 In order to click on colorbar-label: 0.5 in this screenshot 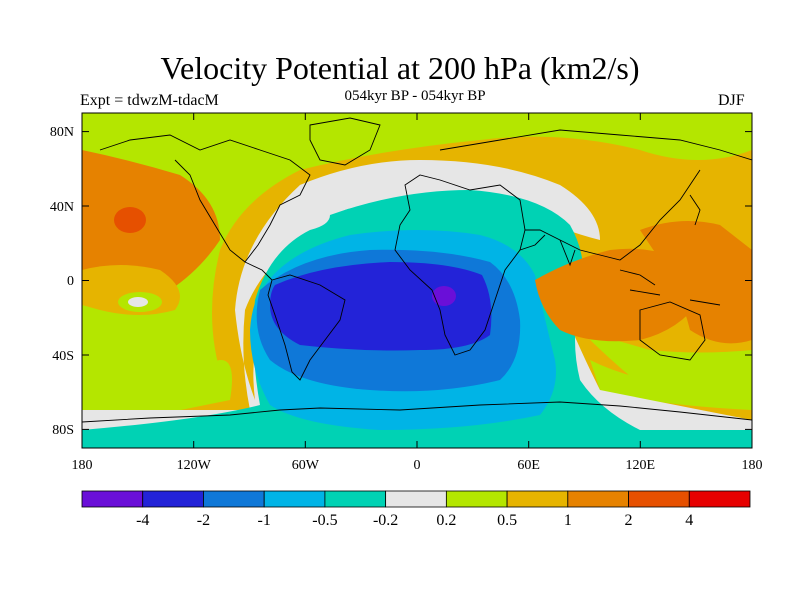, I will do `click(507, 520)`.